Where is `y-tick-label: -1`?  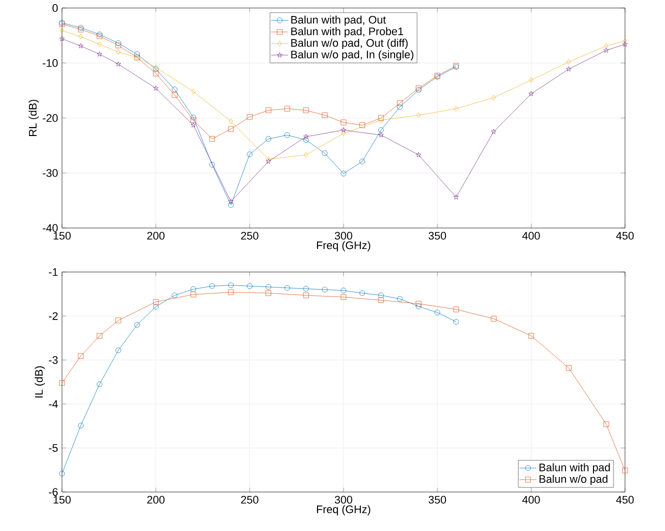 y-tick-label: -1 is located at coordinates (53, 272).